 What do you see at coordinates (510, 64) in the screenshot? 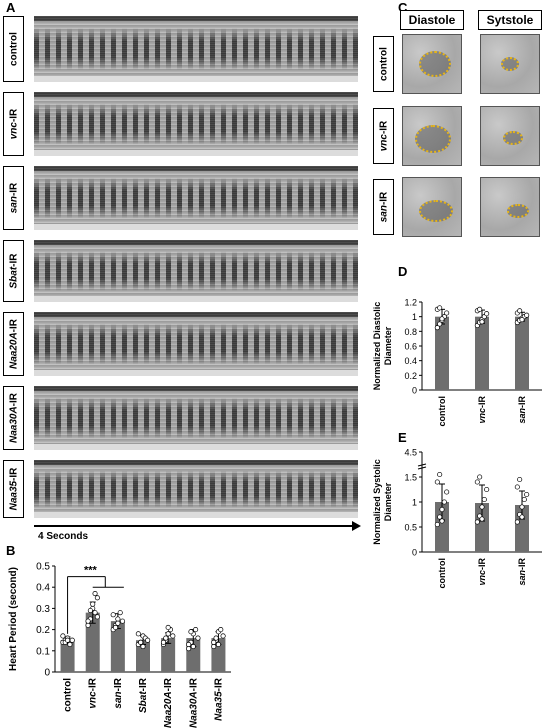
I see `systole-image` at bounding box center [510, 64].